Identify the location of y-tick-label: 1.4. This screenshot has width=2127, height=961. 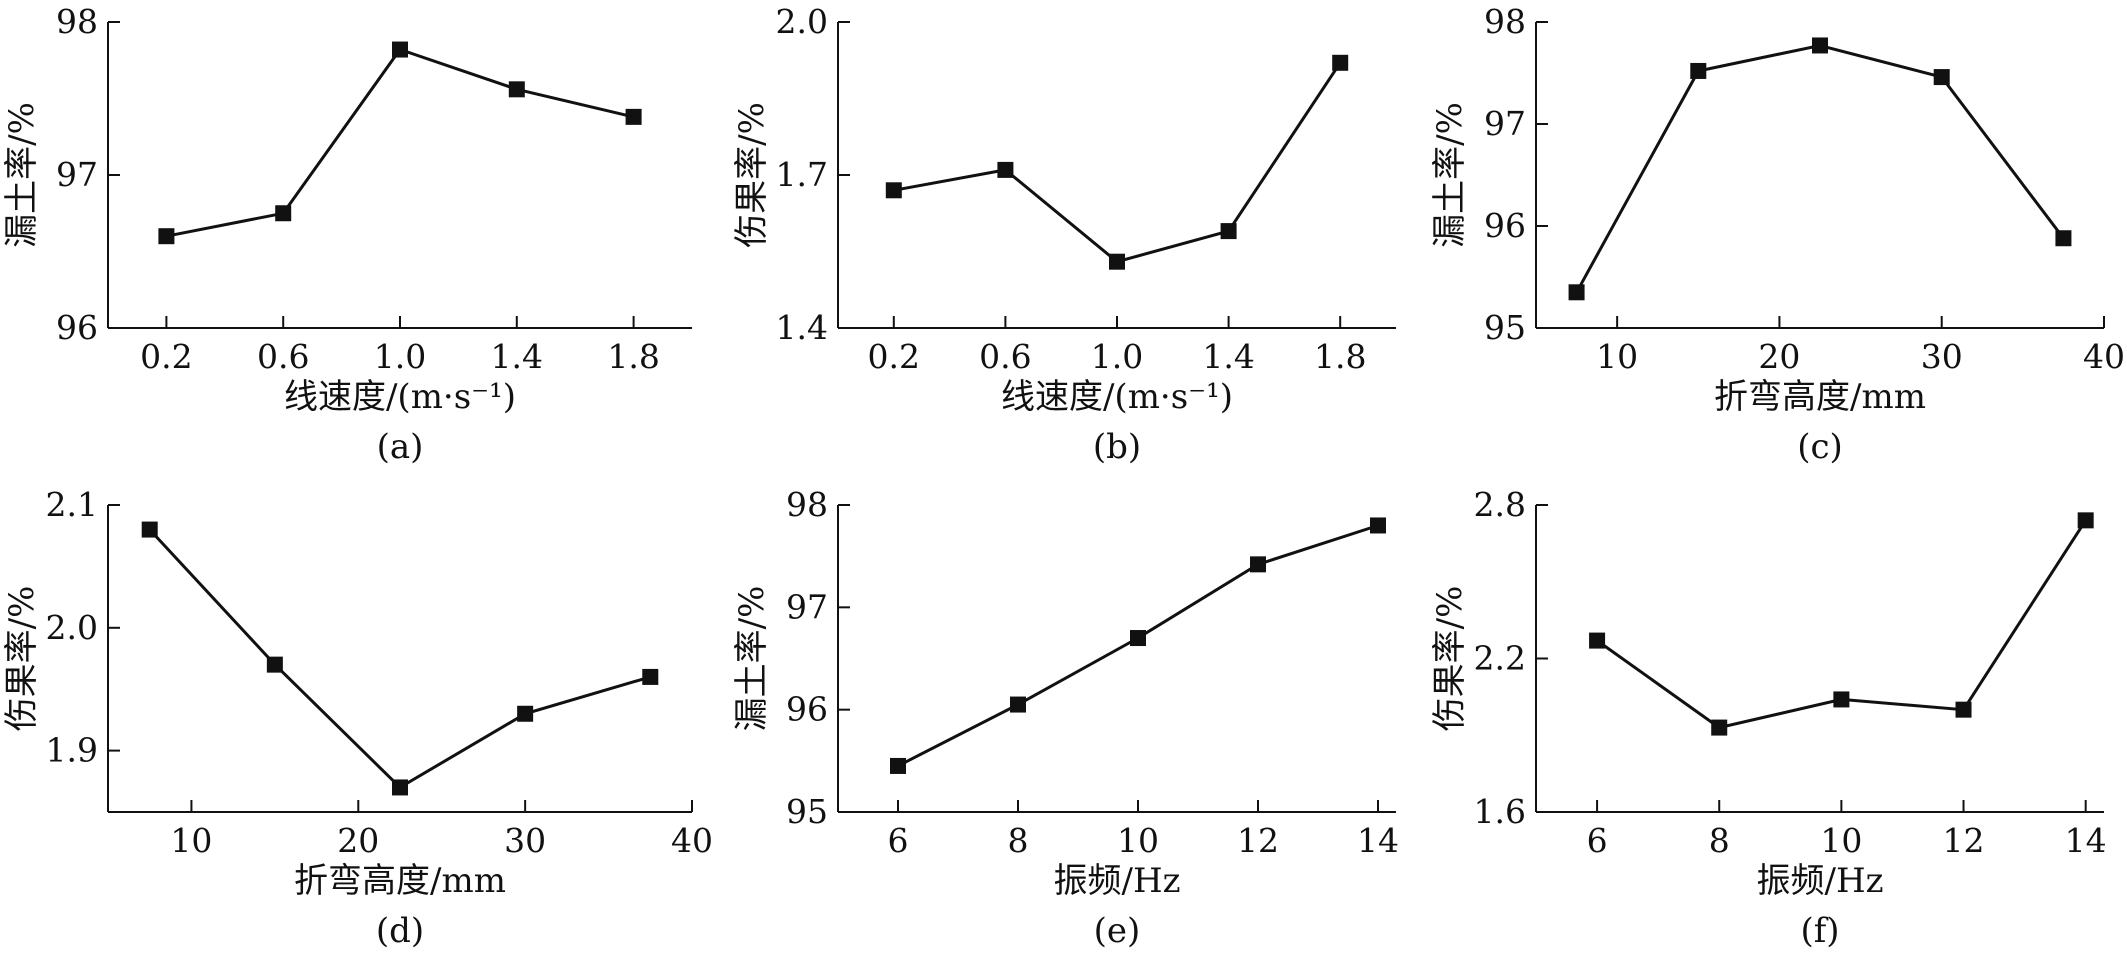
(802, 327).